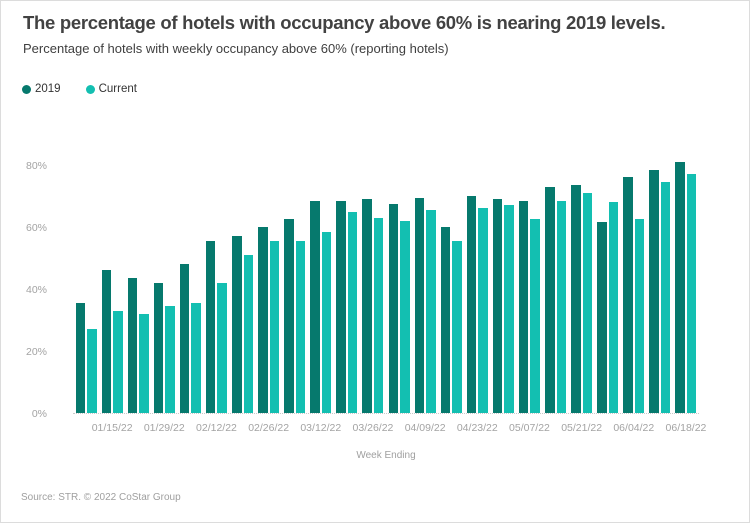 The image size is (750, 523). What do you see at coordinates (686, 428) in the screenshot?
I see `x-axis-tick-label: 06/18/22` at bounding box center [686, 428].